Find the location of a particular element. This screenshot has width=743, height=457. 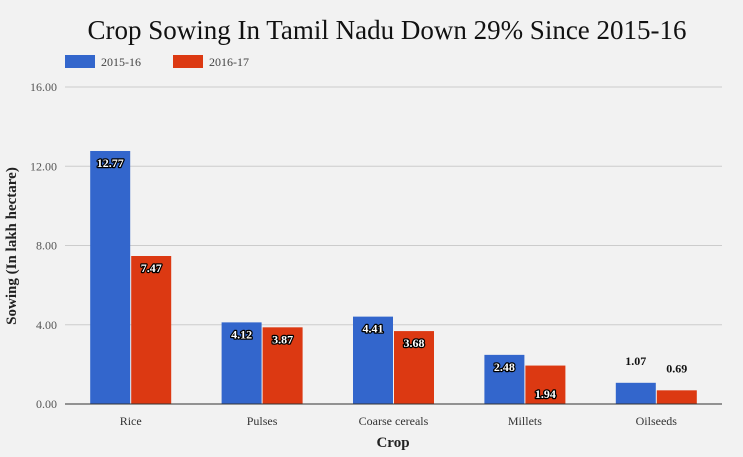

data-label: 4.41 is located at coordinates (373, 329).